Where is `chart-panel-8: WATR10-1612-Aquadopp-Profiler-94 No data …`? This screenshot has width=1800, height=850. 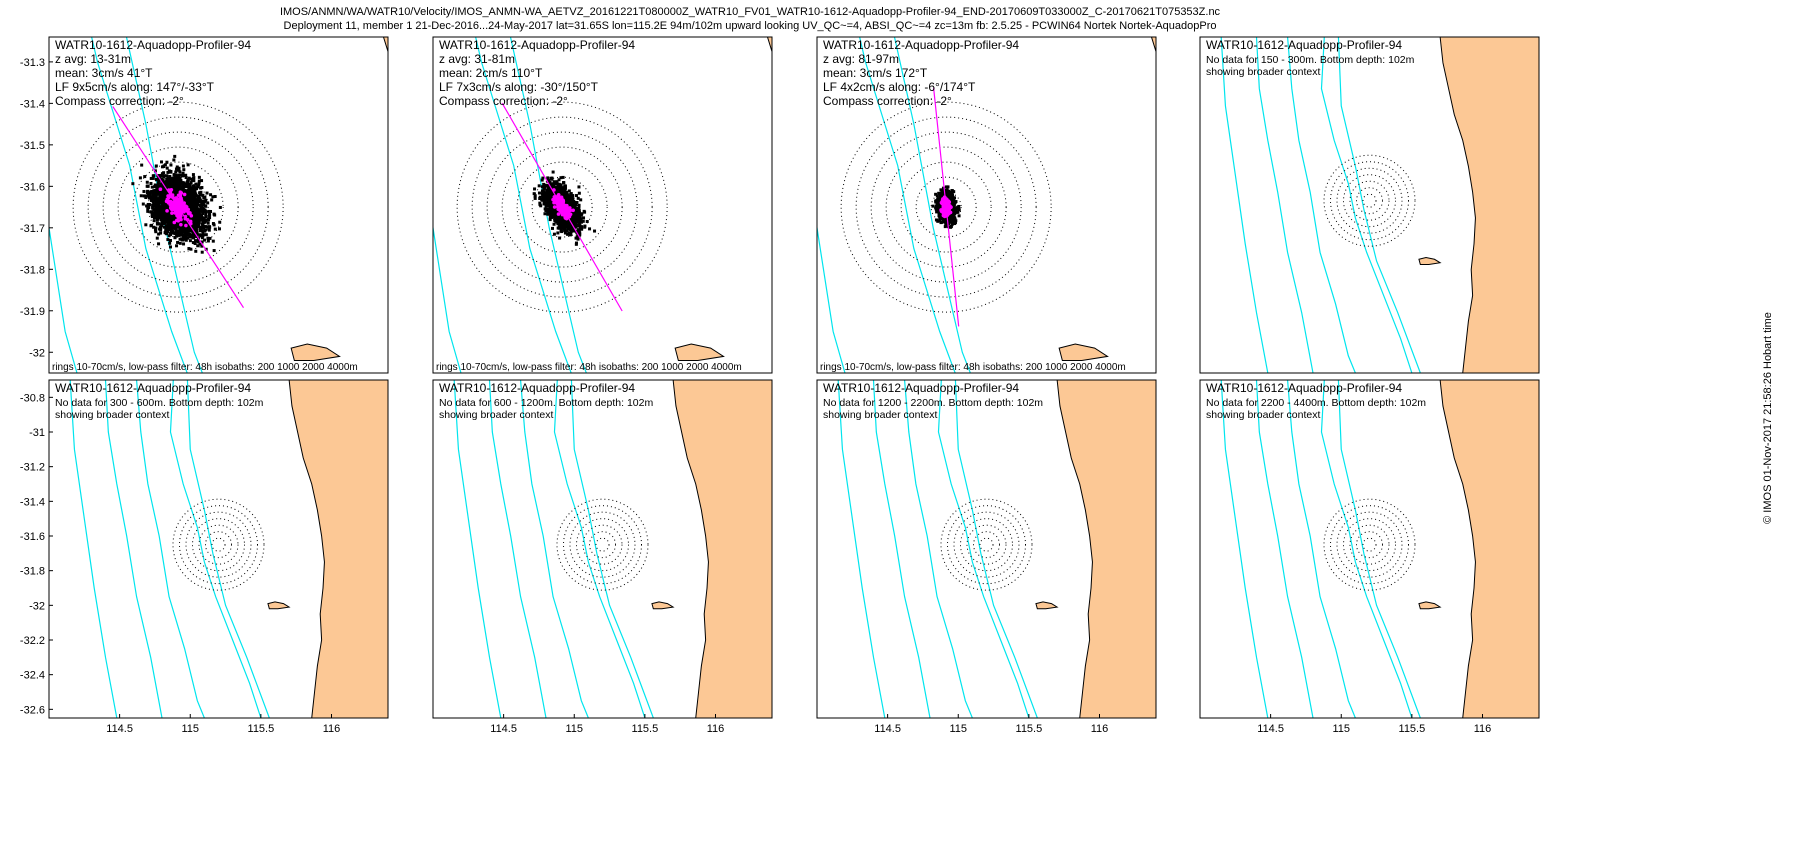
chart-panel-8: WATR10-1612-Aquadopp-Profiler-94 No data … is located at coordinates (1369, 557).